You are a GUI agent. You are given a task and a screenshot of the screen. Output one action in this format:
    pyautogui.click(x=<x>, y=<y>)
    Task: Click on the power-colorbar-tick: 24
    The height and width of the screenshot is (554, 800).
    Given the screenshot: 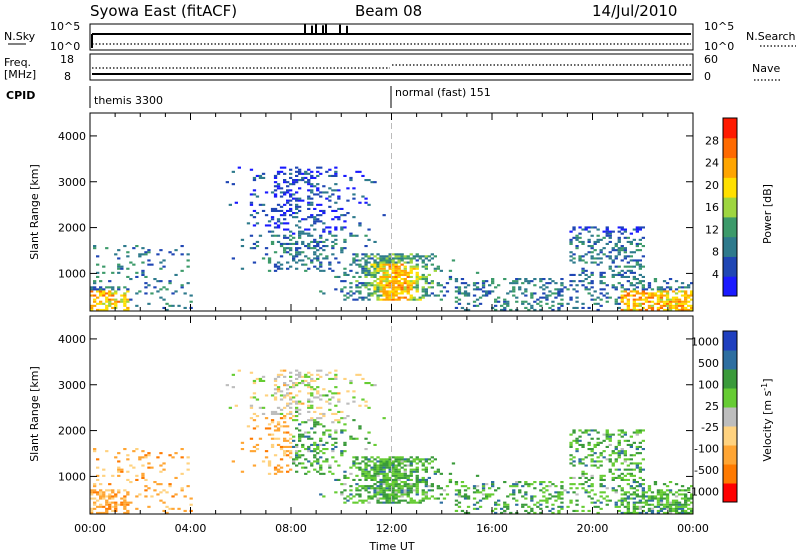 What is the action you would take?
    pyautogui.click(x=712, y=163)
    